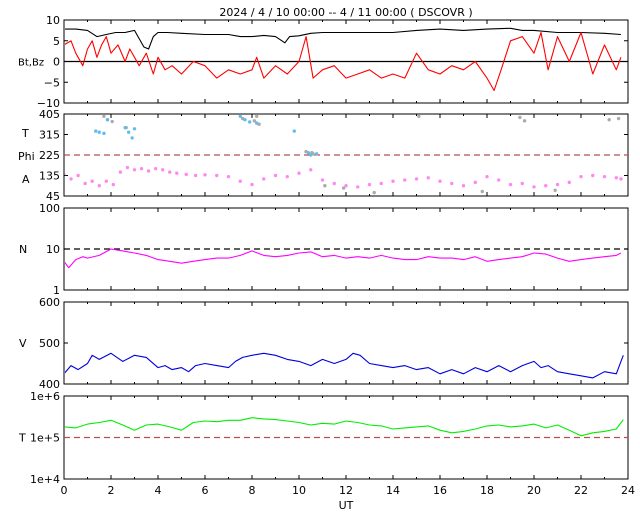 This screenshot has width=640, height=516. What do you see at coordinates (299, 490) in the screenshot?
I see `x-tick-label: 10` at bounding box center [299, 490].